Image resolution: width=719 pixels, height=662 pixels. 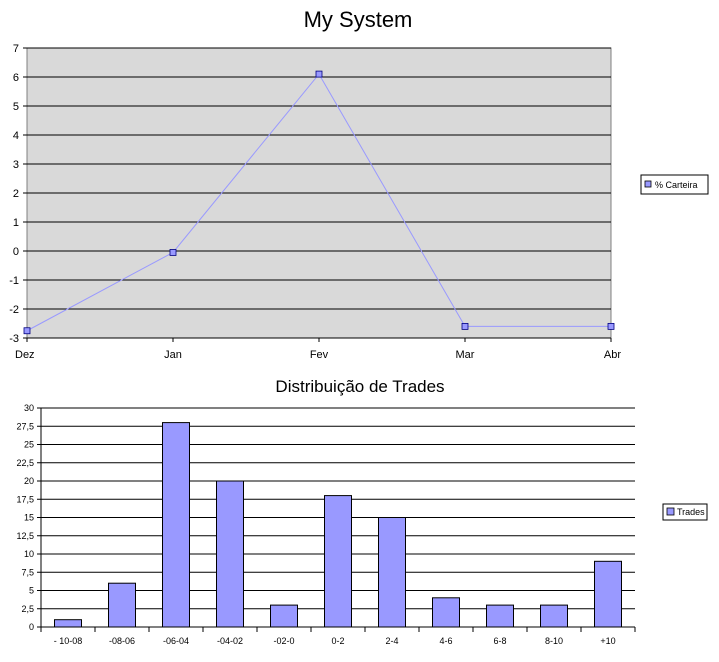 What do you see at coordinates (14, 310) in the screenshot?
I see `y-tick-label: -2` at bounding box center [14, 310].